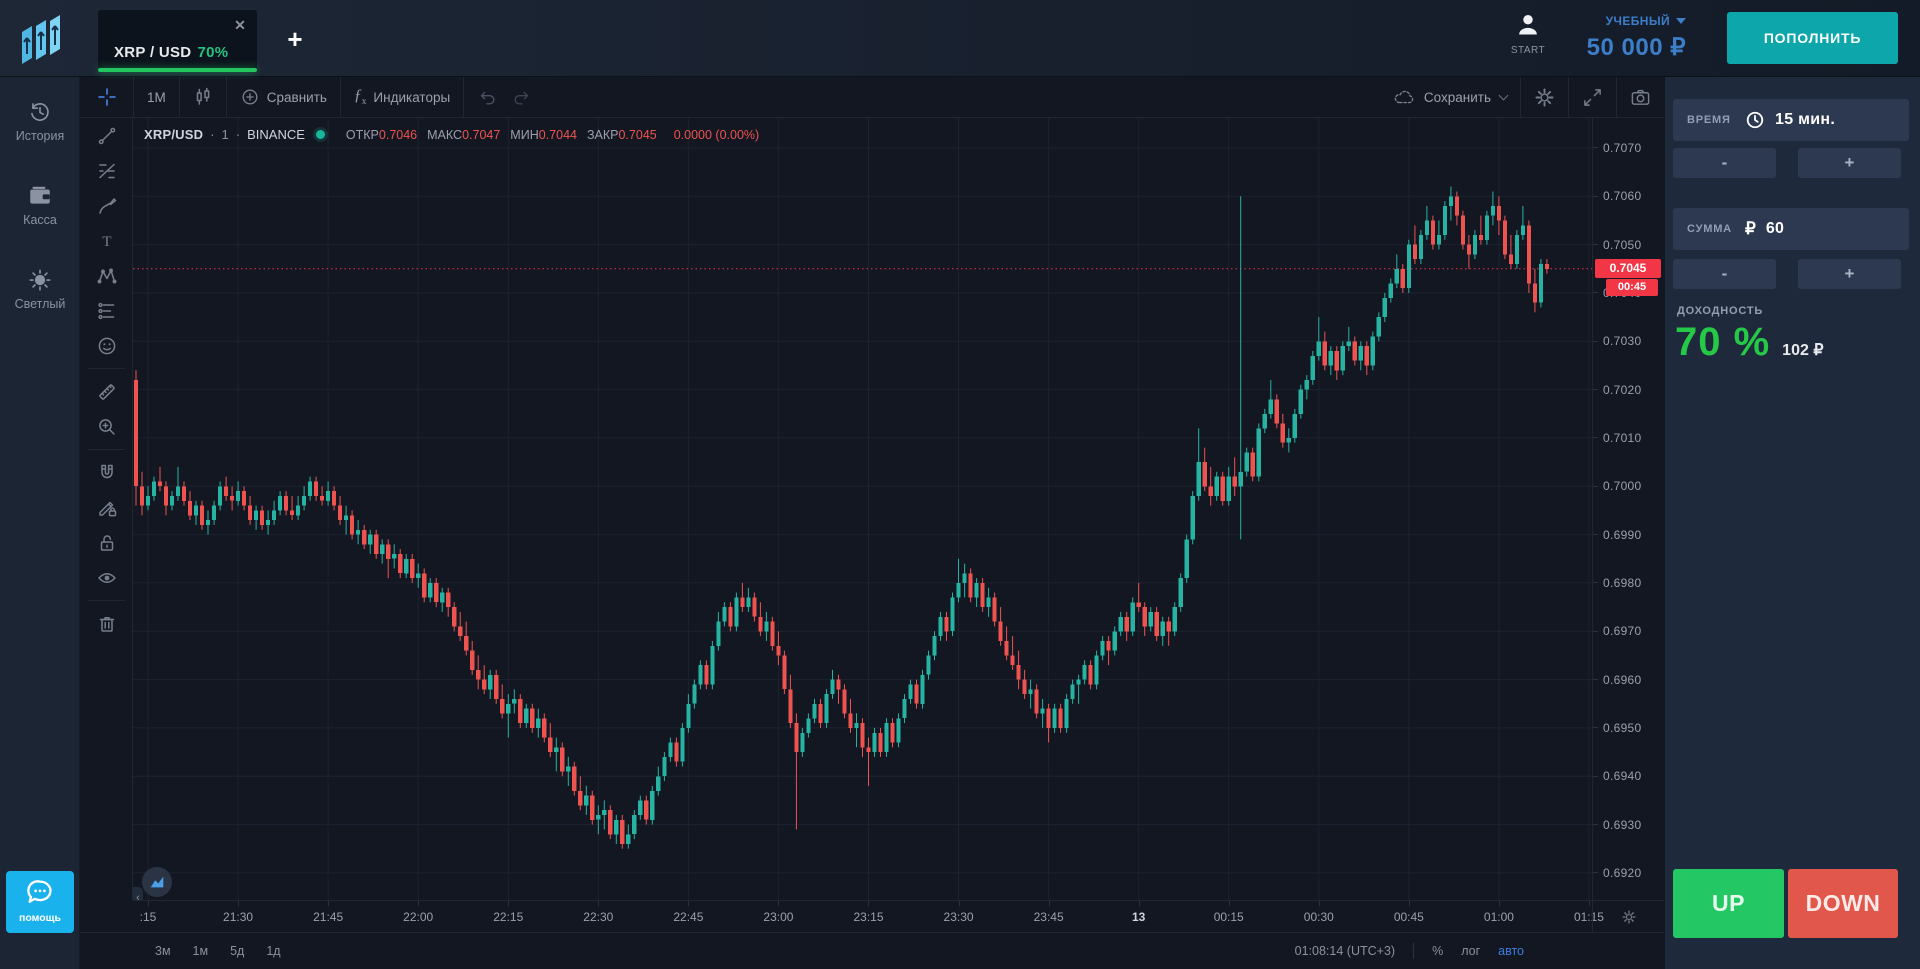  I want to click on fib-retracement-tool, so click(106, 170).